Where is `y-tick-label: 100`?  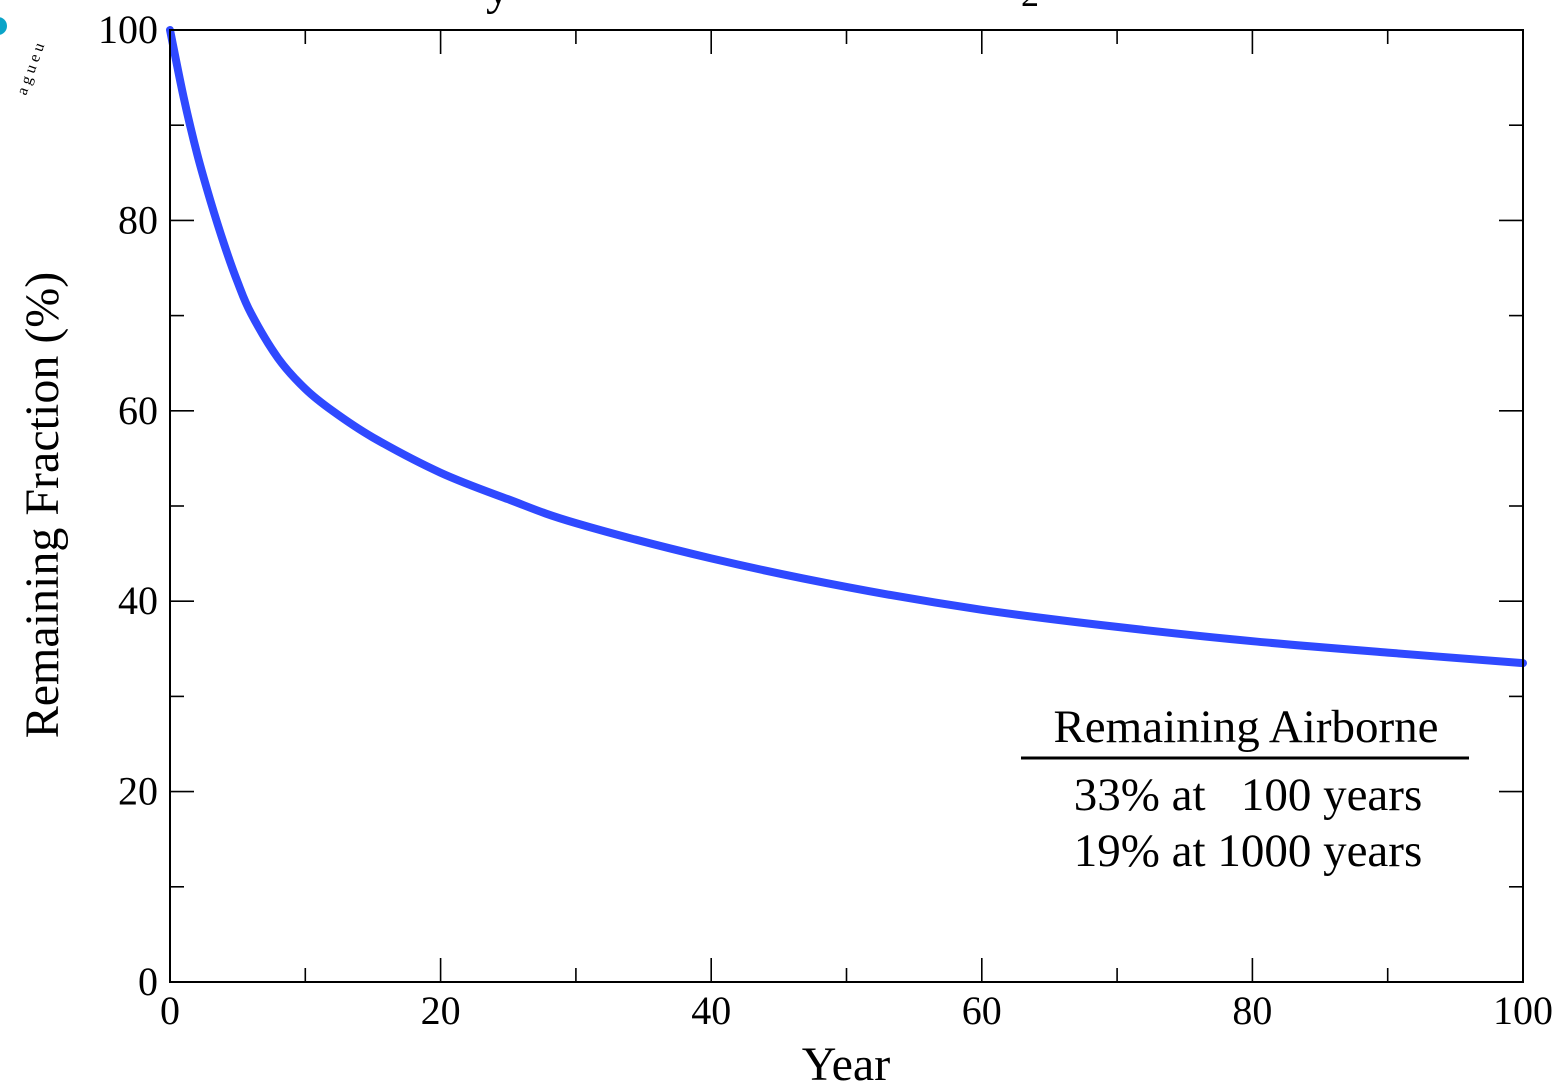 y-tick-label: 100 is located at coordinates (128, 29).